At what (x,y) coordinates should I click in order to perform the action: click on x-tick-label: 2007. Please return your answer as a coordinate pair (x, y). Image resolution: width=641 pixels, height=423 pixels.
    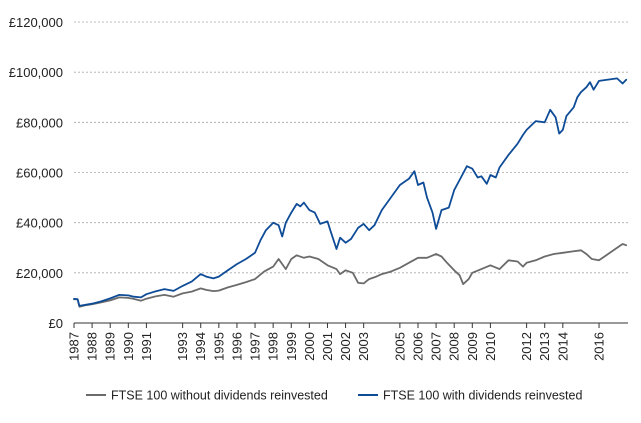
    Looking at the image, I should click on (436, 346).